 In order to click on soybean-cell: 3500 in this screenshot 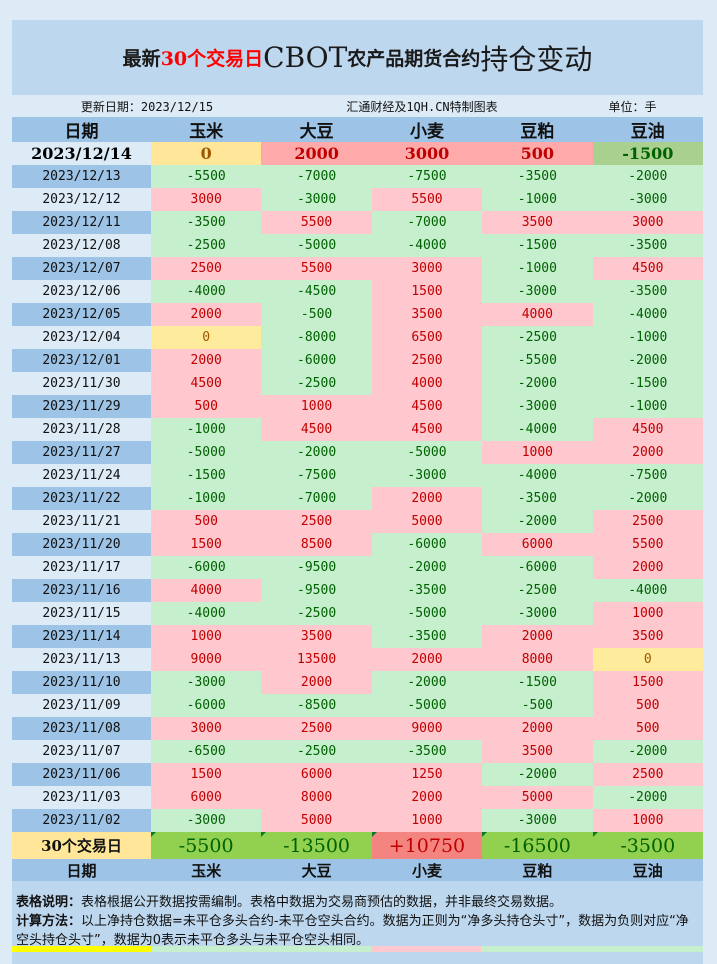, I will do `click(316, 636)`.